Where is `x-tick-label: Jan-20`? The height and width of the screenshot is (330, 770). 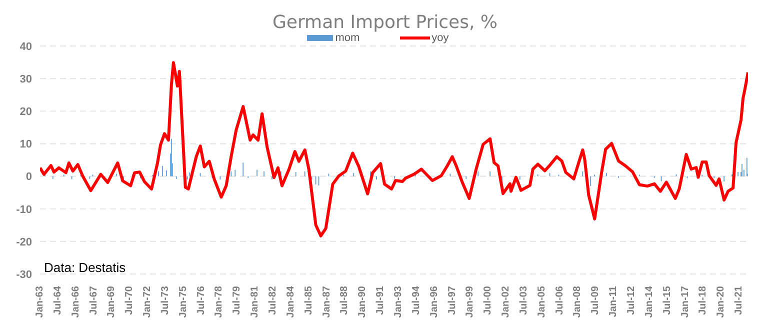 x-tick-label: Jan-20 is located at coordinates (721, 302).